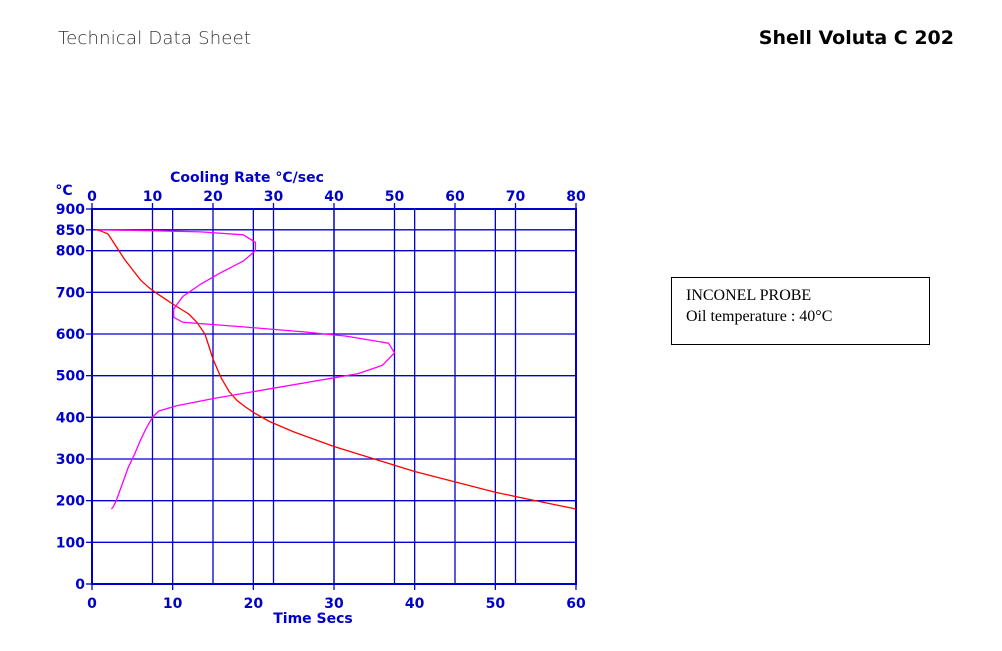  Describe the element at coordinates (70, 543) in the screenshot. I see `y-tick-label: 100` at that location.